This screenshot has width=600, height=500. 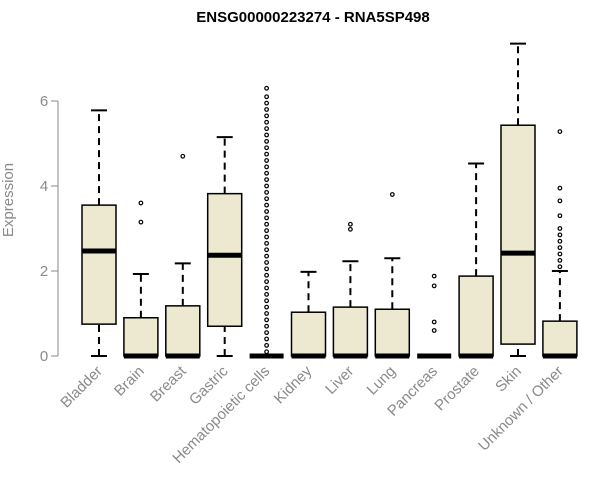 What do you see at coordinates (44, 271) in the screenshot?
I see `y-tick-label: 2` at bounding box center [44, 271].